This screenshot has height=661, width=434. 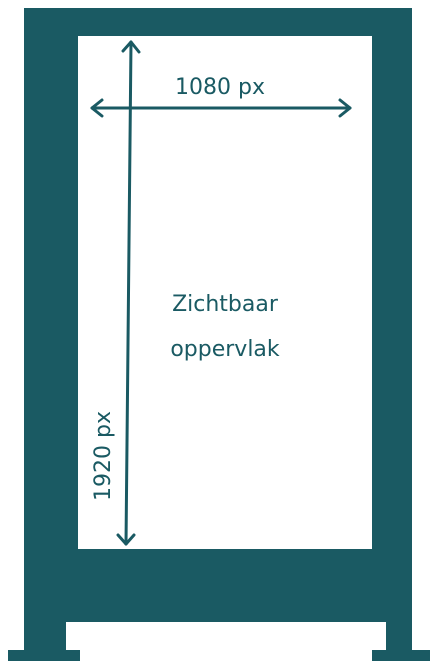 I want to click on area-label: oppervlak, so click(x=225, y=349).